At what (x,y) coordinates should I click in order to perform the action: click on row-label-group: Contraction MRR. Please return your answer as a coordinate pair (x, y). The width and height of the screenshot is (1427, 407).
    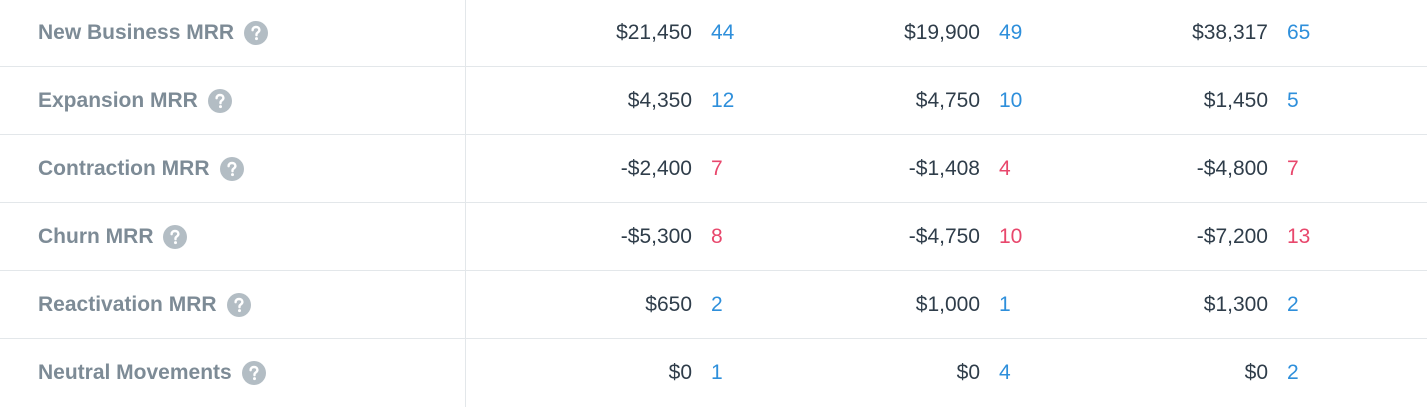
    Looking at the image, I should click on (141, 169).